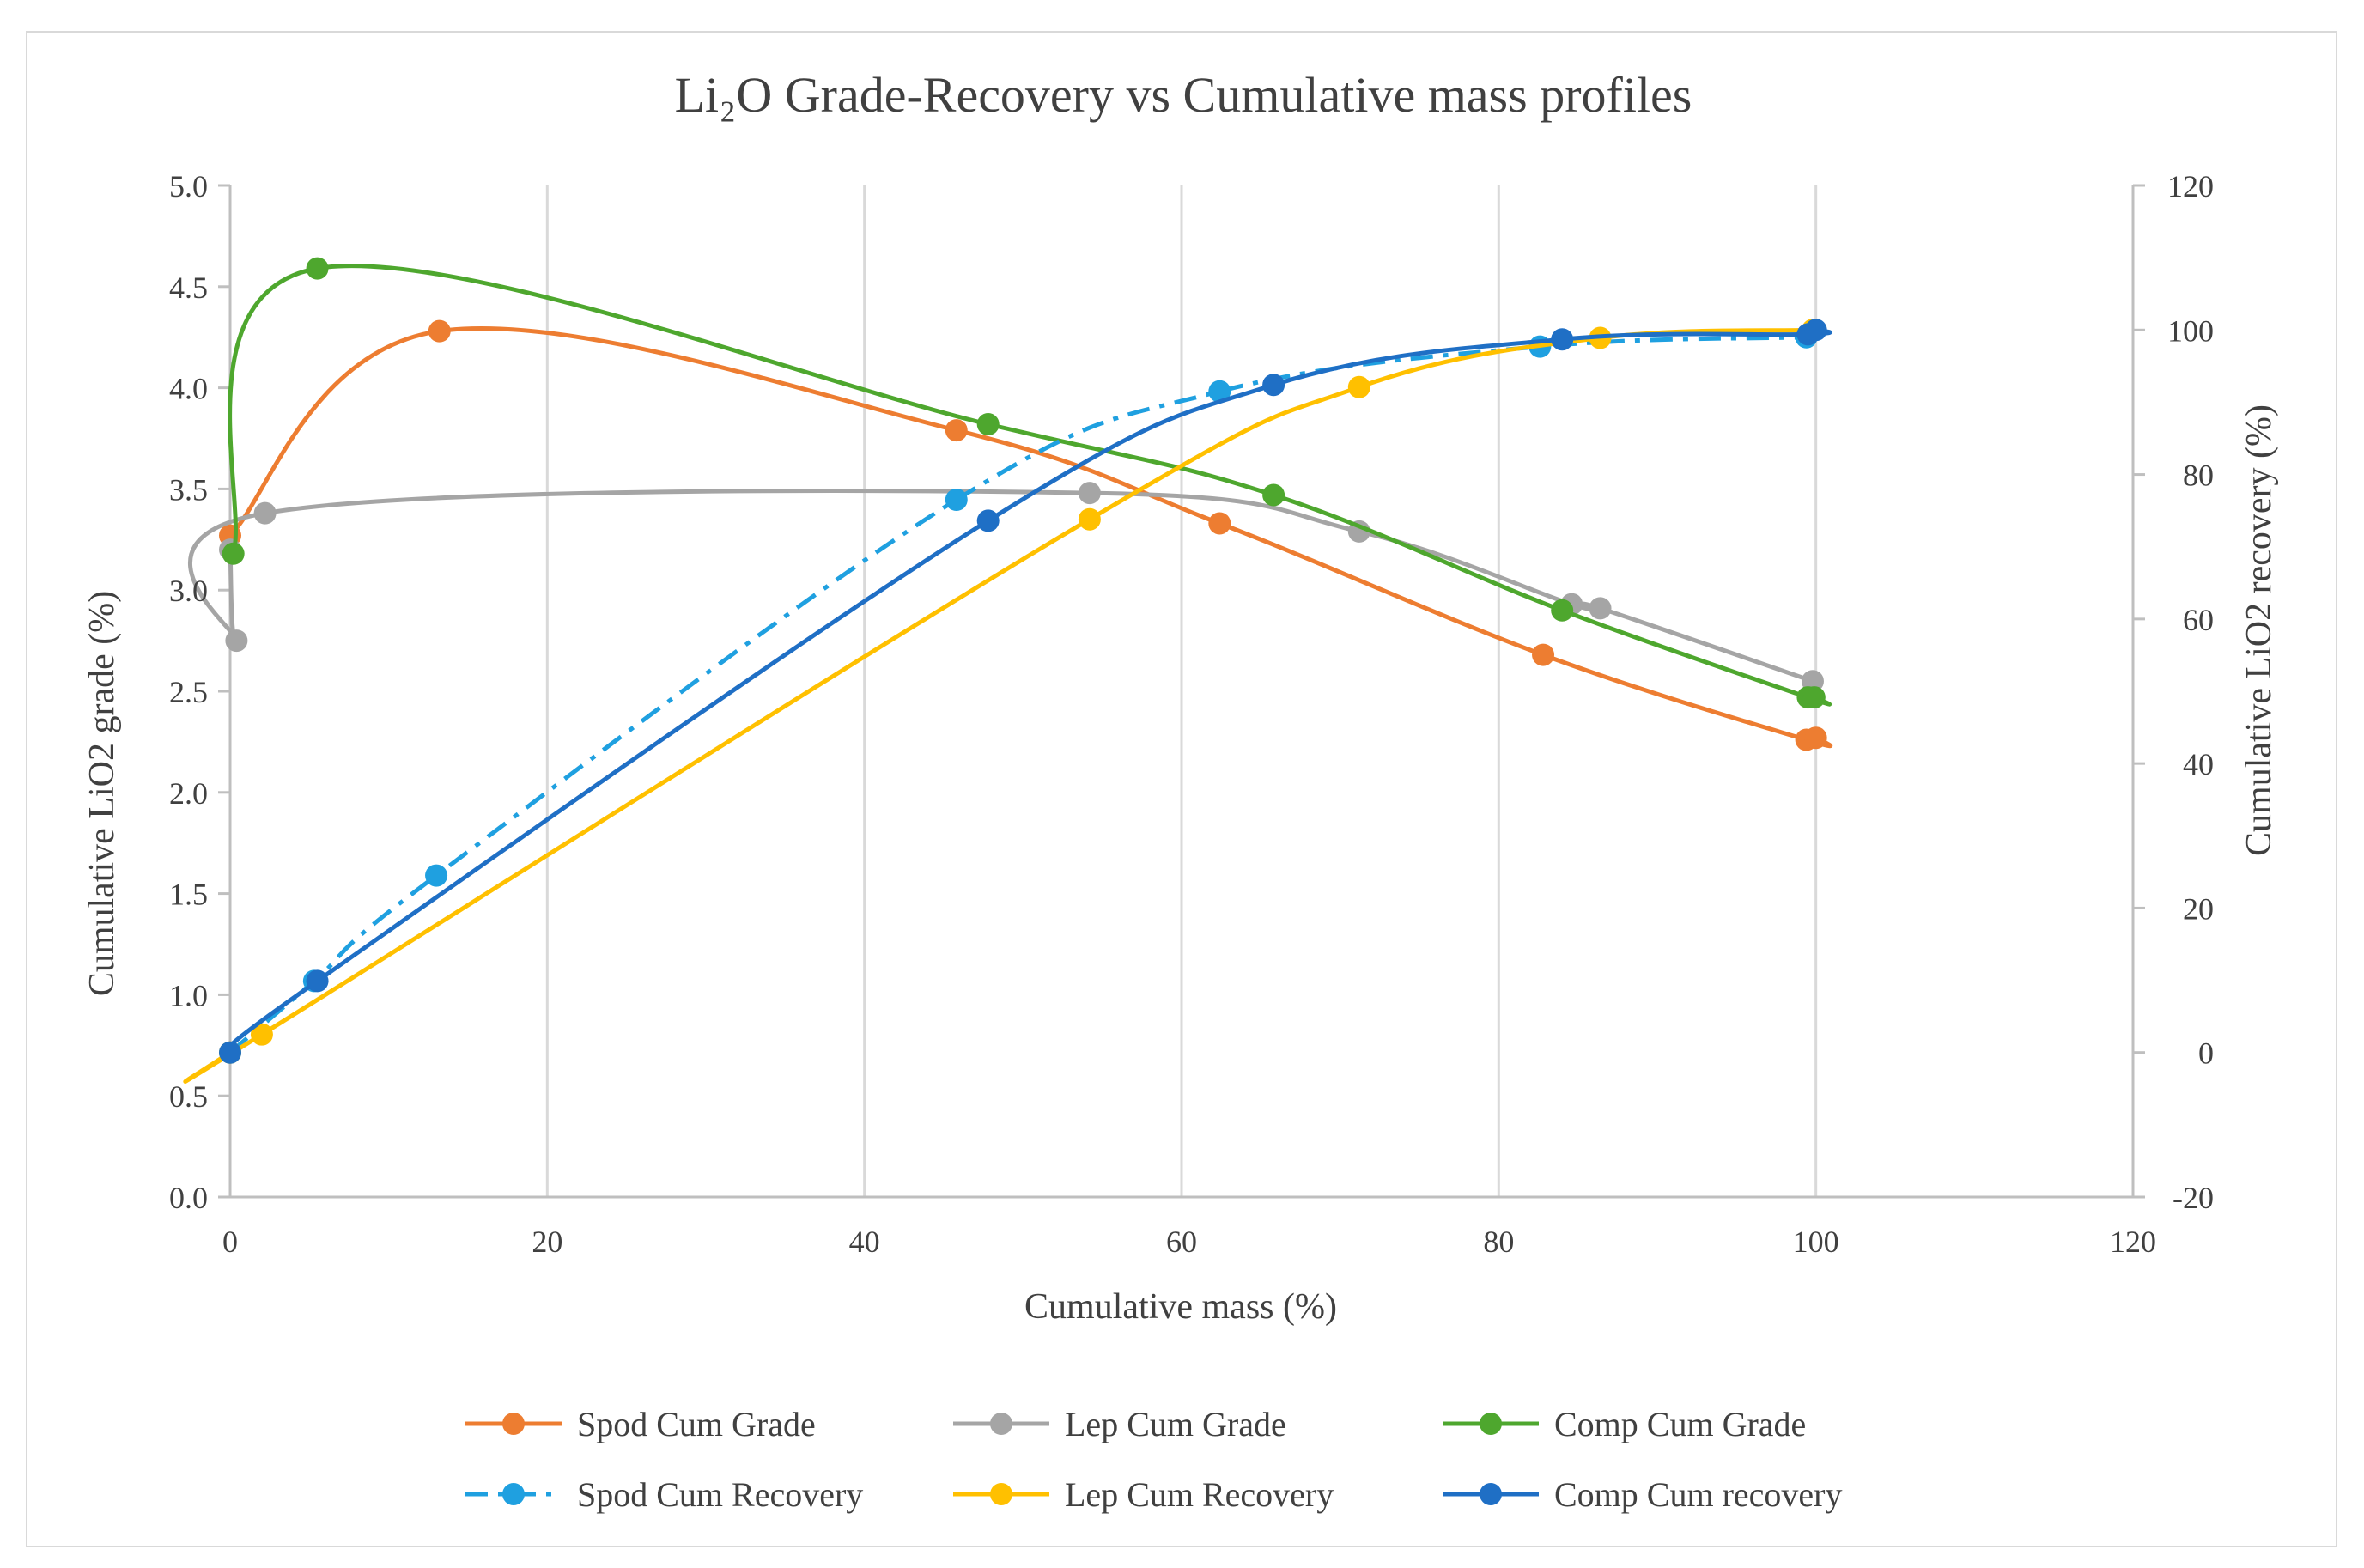 The width and height of the screenshot is (2364, 1568). Describe the element at coordinates (1498, 1242) in the screenshot. I see `x-tick-label: 80` at that location.